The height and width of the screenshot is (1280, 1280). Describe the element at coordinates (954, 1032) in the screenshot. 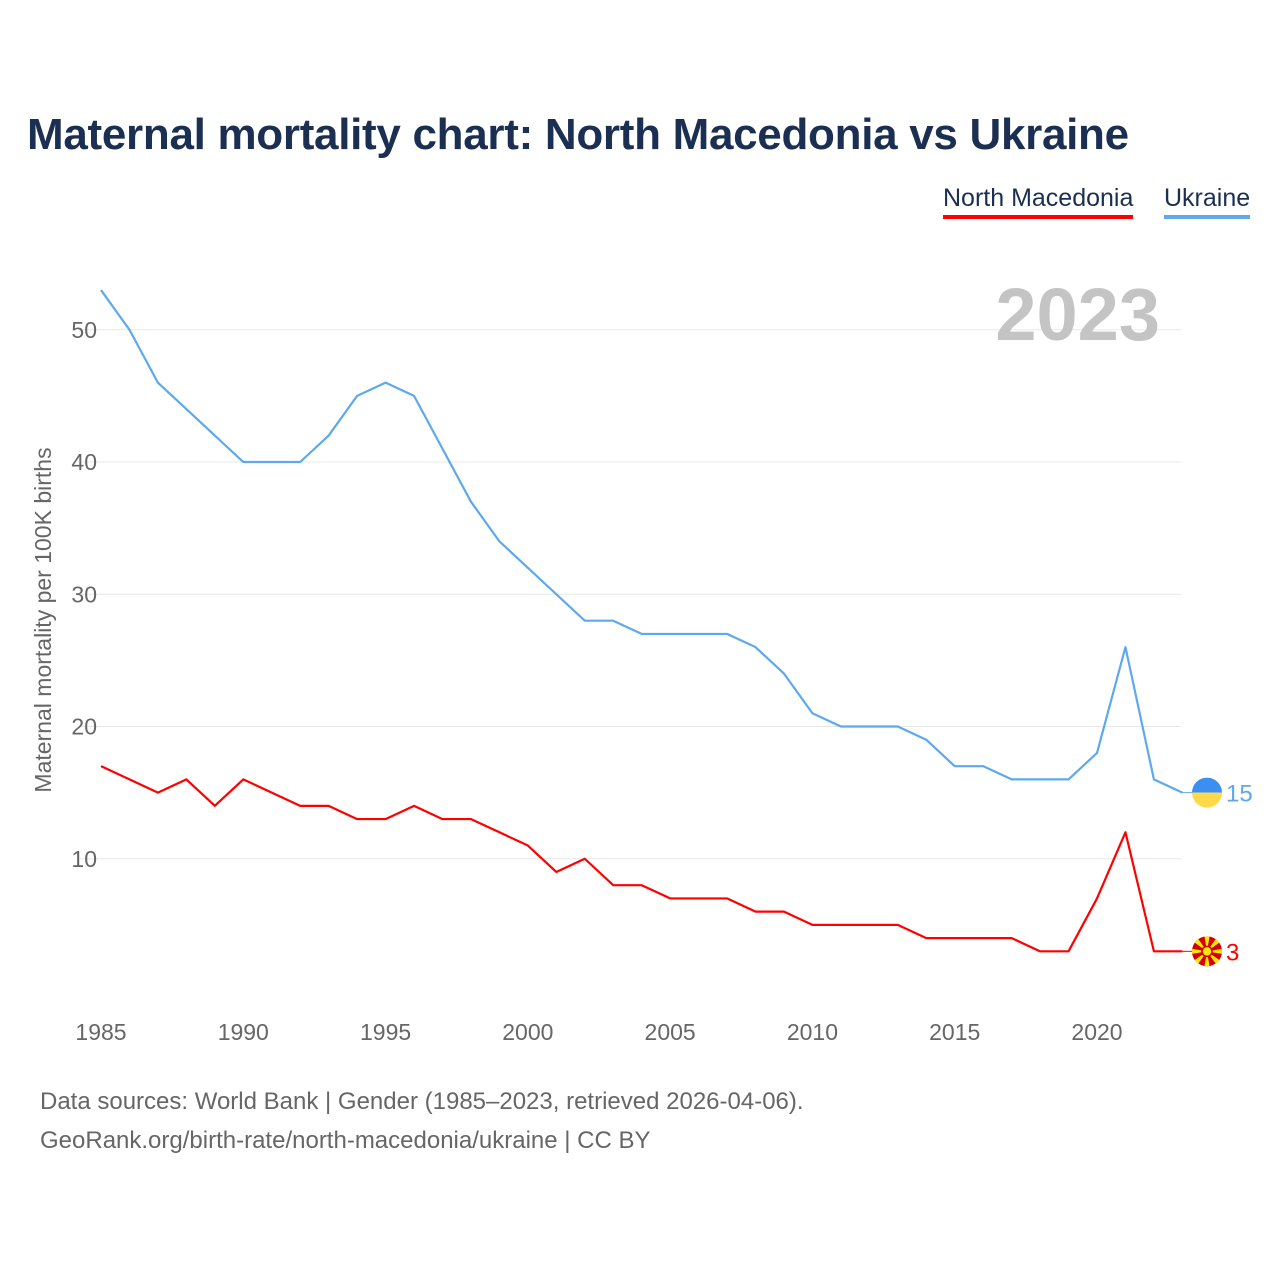

I see `x-tick-label: 2015` at that location.